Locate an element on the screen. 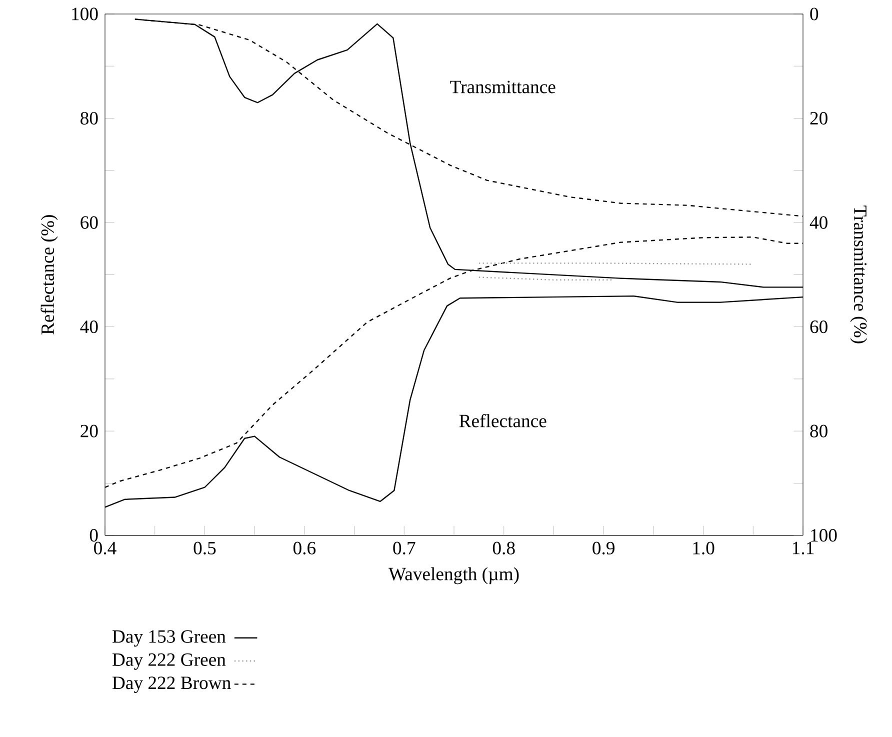 The width and height of the screenshot is (892, 737). y-tick-label: 0 is located at coordinates (94, 535).